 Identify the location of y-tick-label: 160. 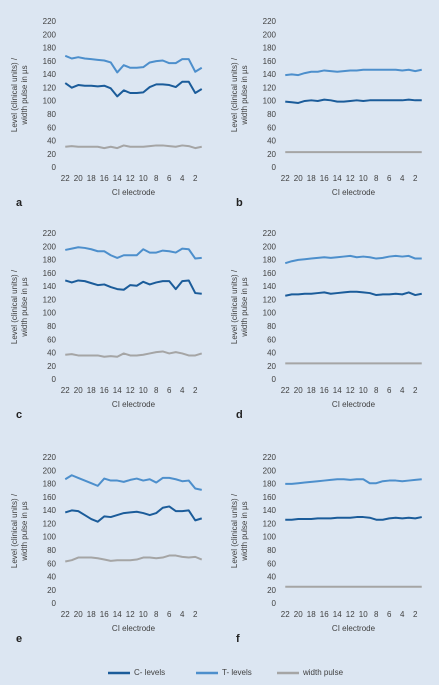
(270, 273).